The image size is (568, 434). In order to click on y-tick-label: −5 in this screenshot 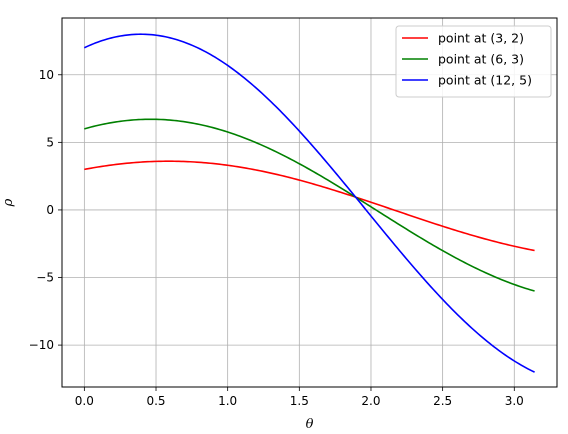, I will do `click(45, 278)`.